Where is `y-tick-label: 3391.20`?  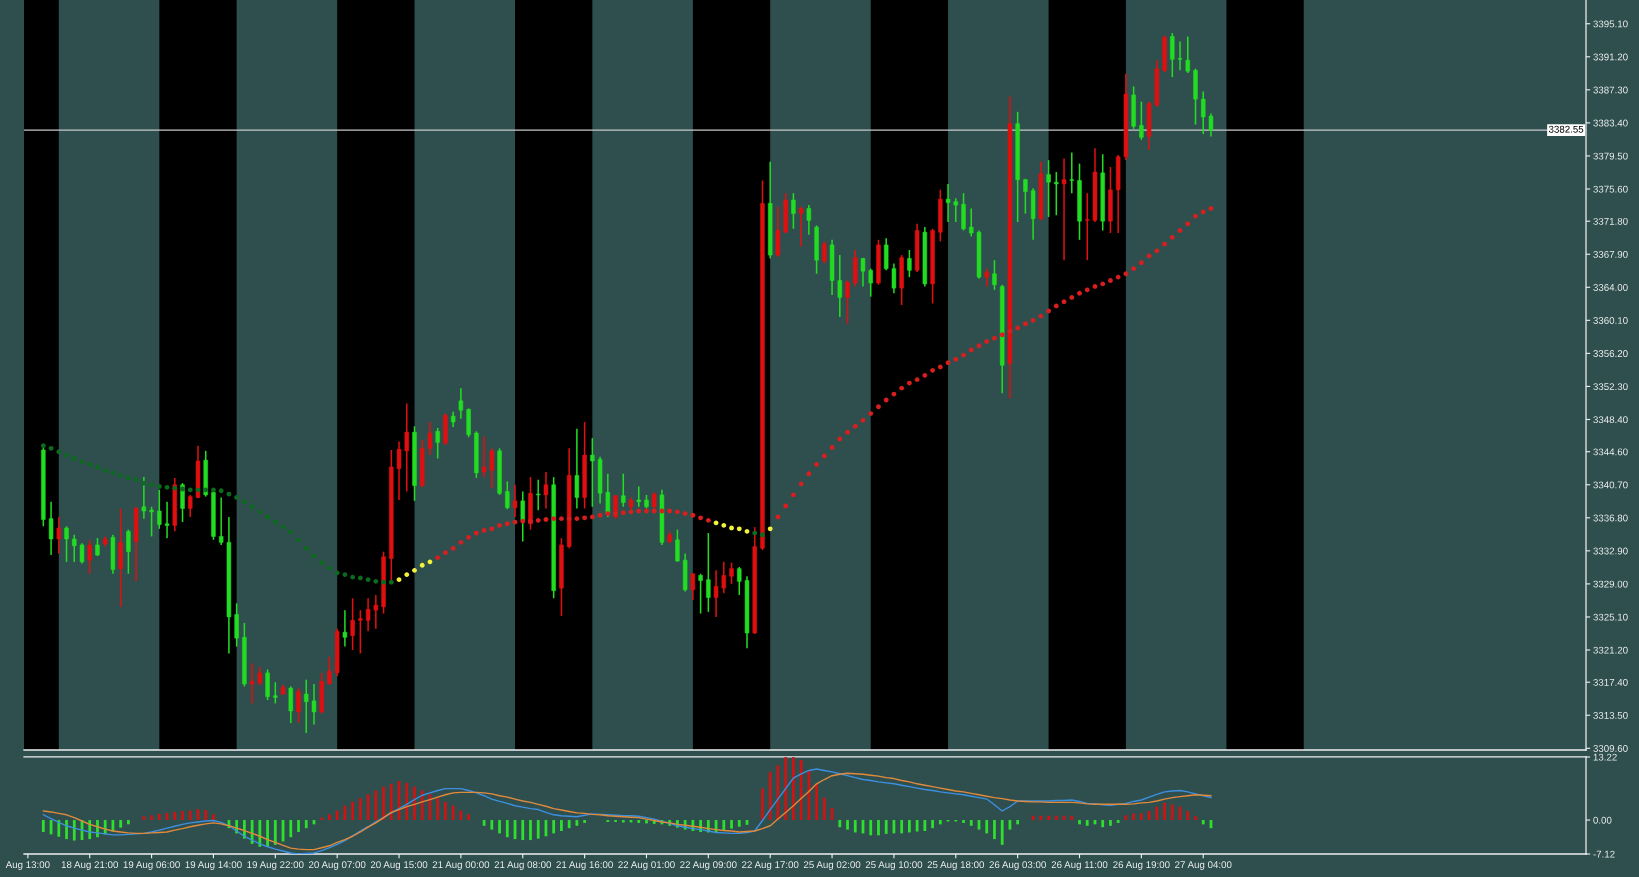 y-tick-label: 3391.20 is located at coordinates (1610, 57).